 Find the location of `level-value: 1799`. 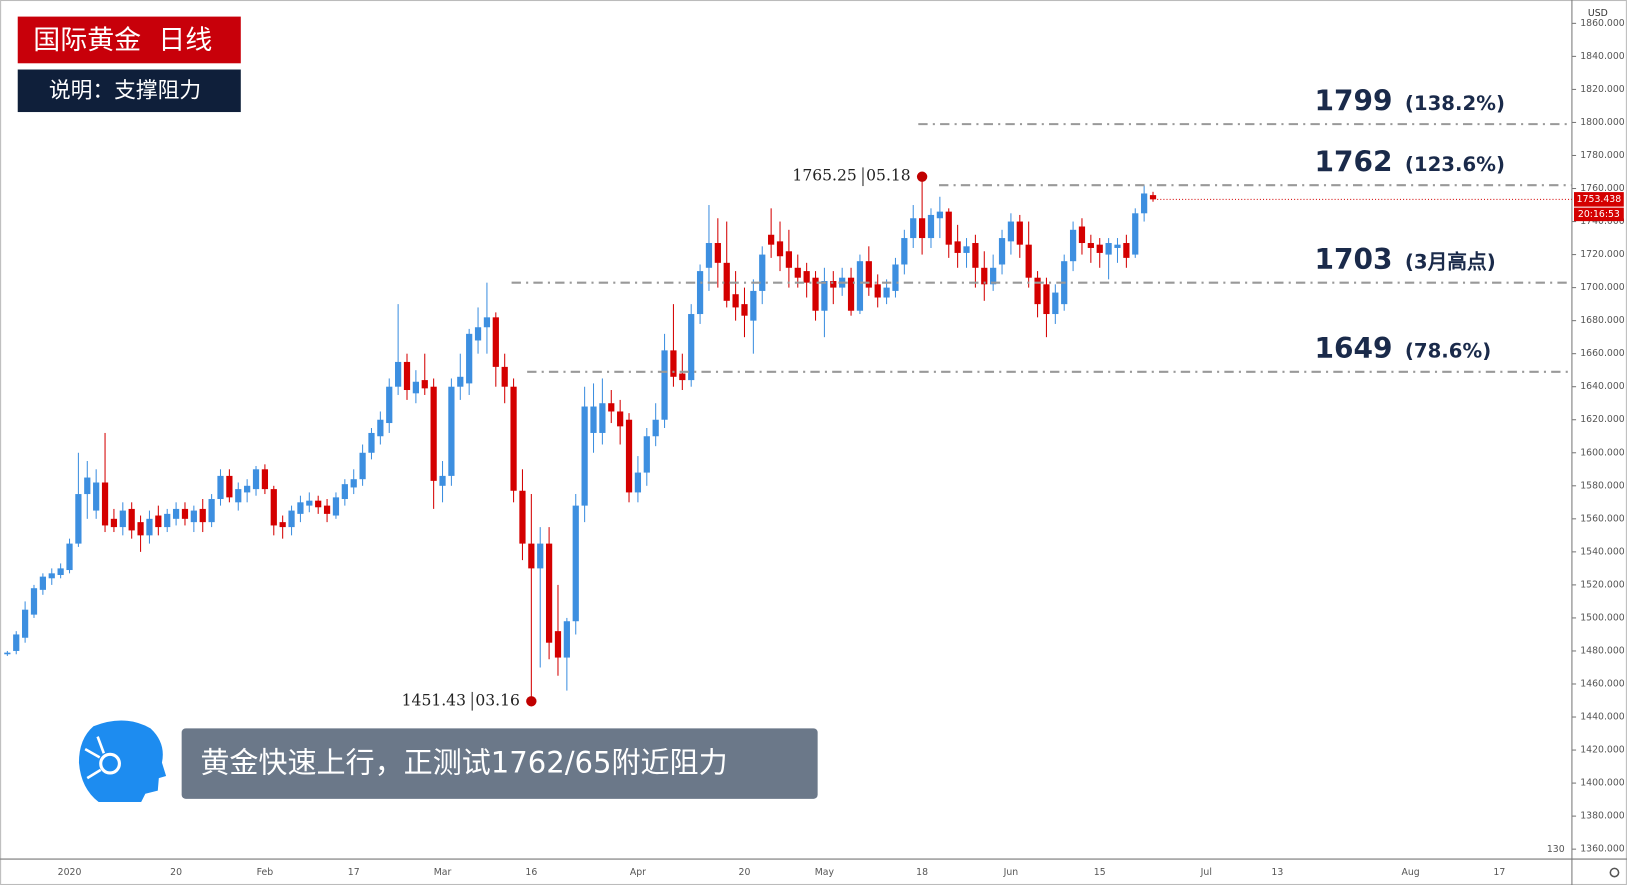

level-value: 1799 is located at coordinates (1353, 100).